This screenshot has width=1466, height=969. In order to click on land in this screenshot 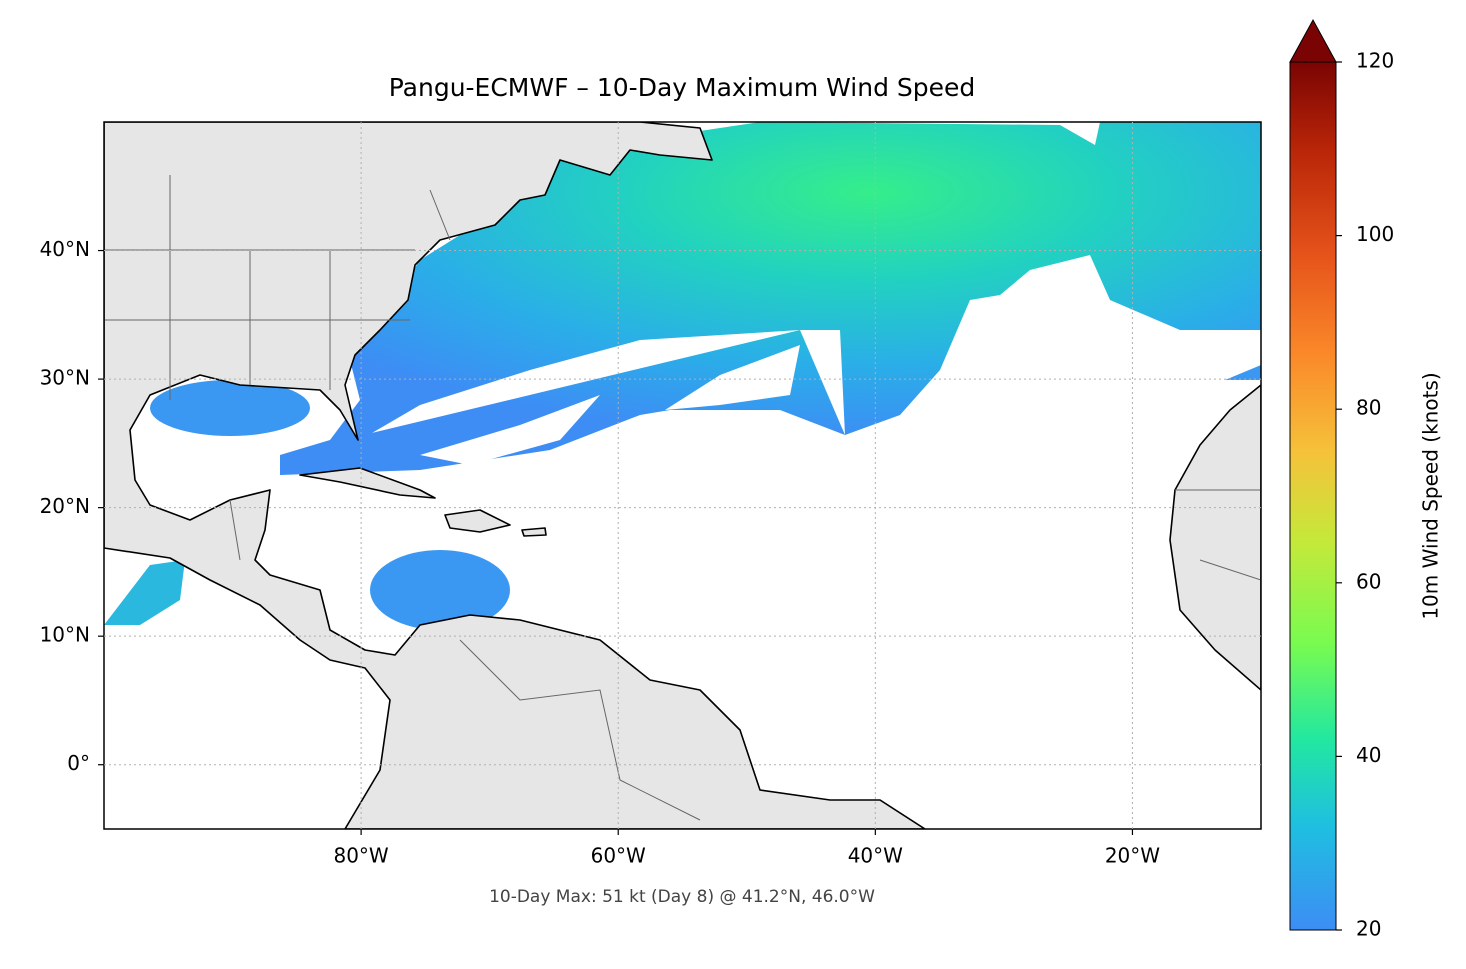, I will do `click(1215, 537)`.